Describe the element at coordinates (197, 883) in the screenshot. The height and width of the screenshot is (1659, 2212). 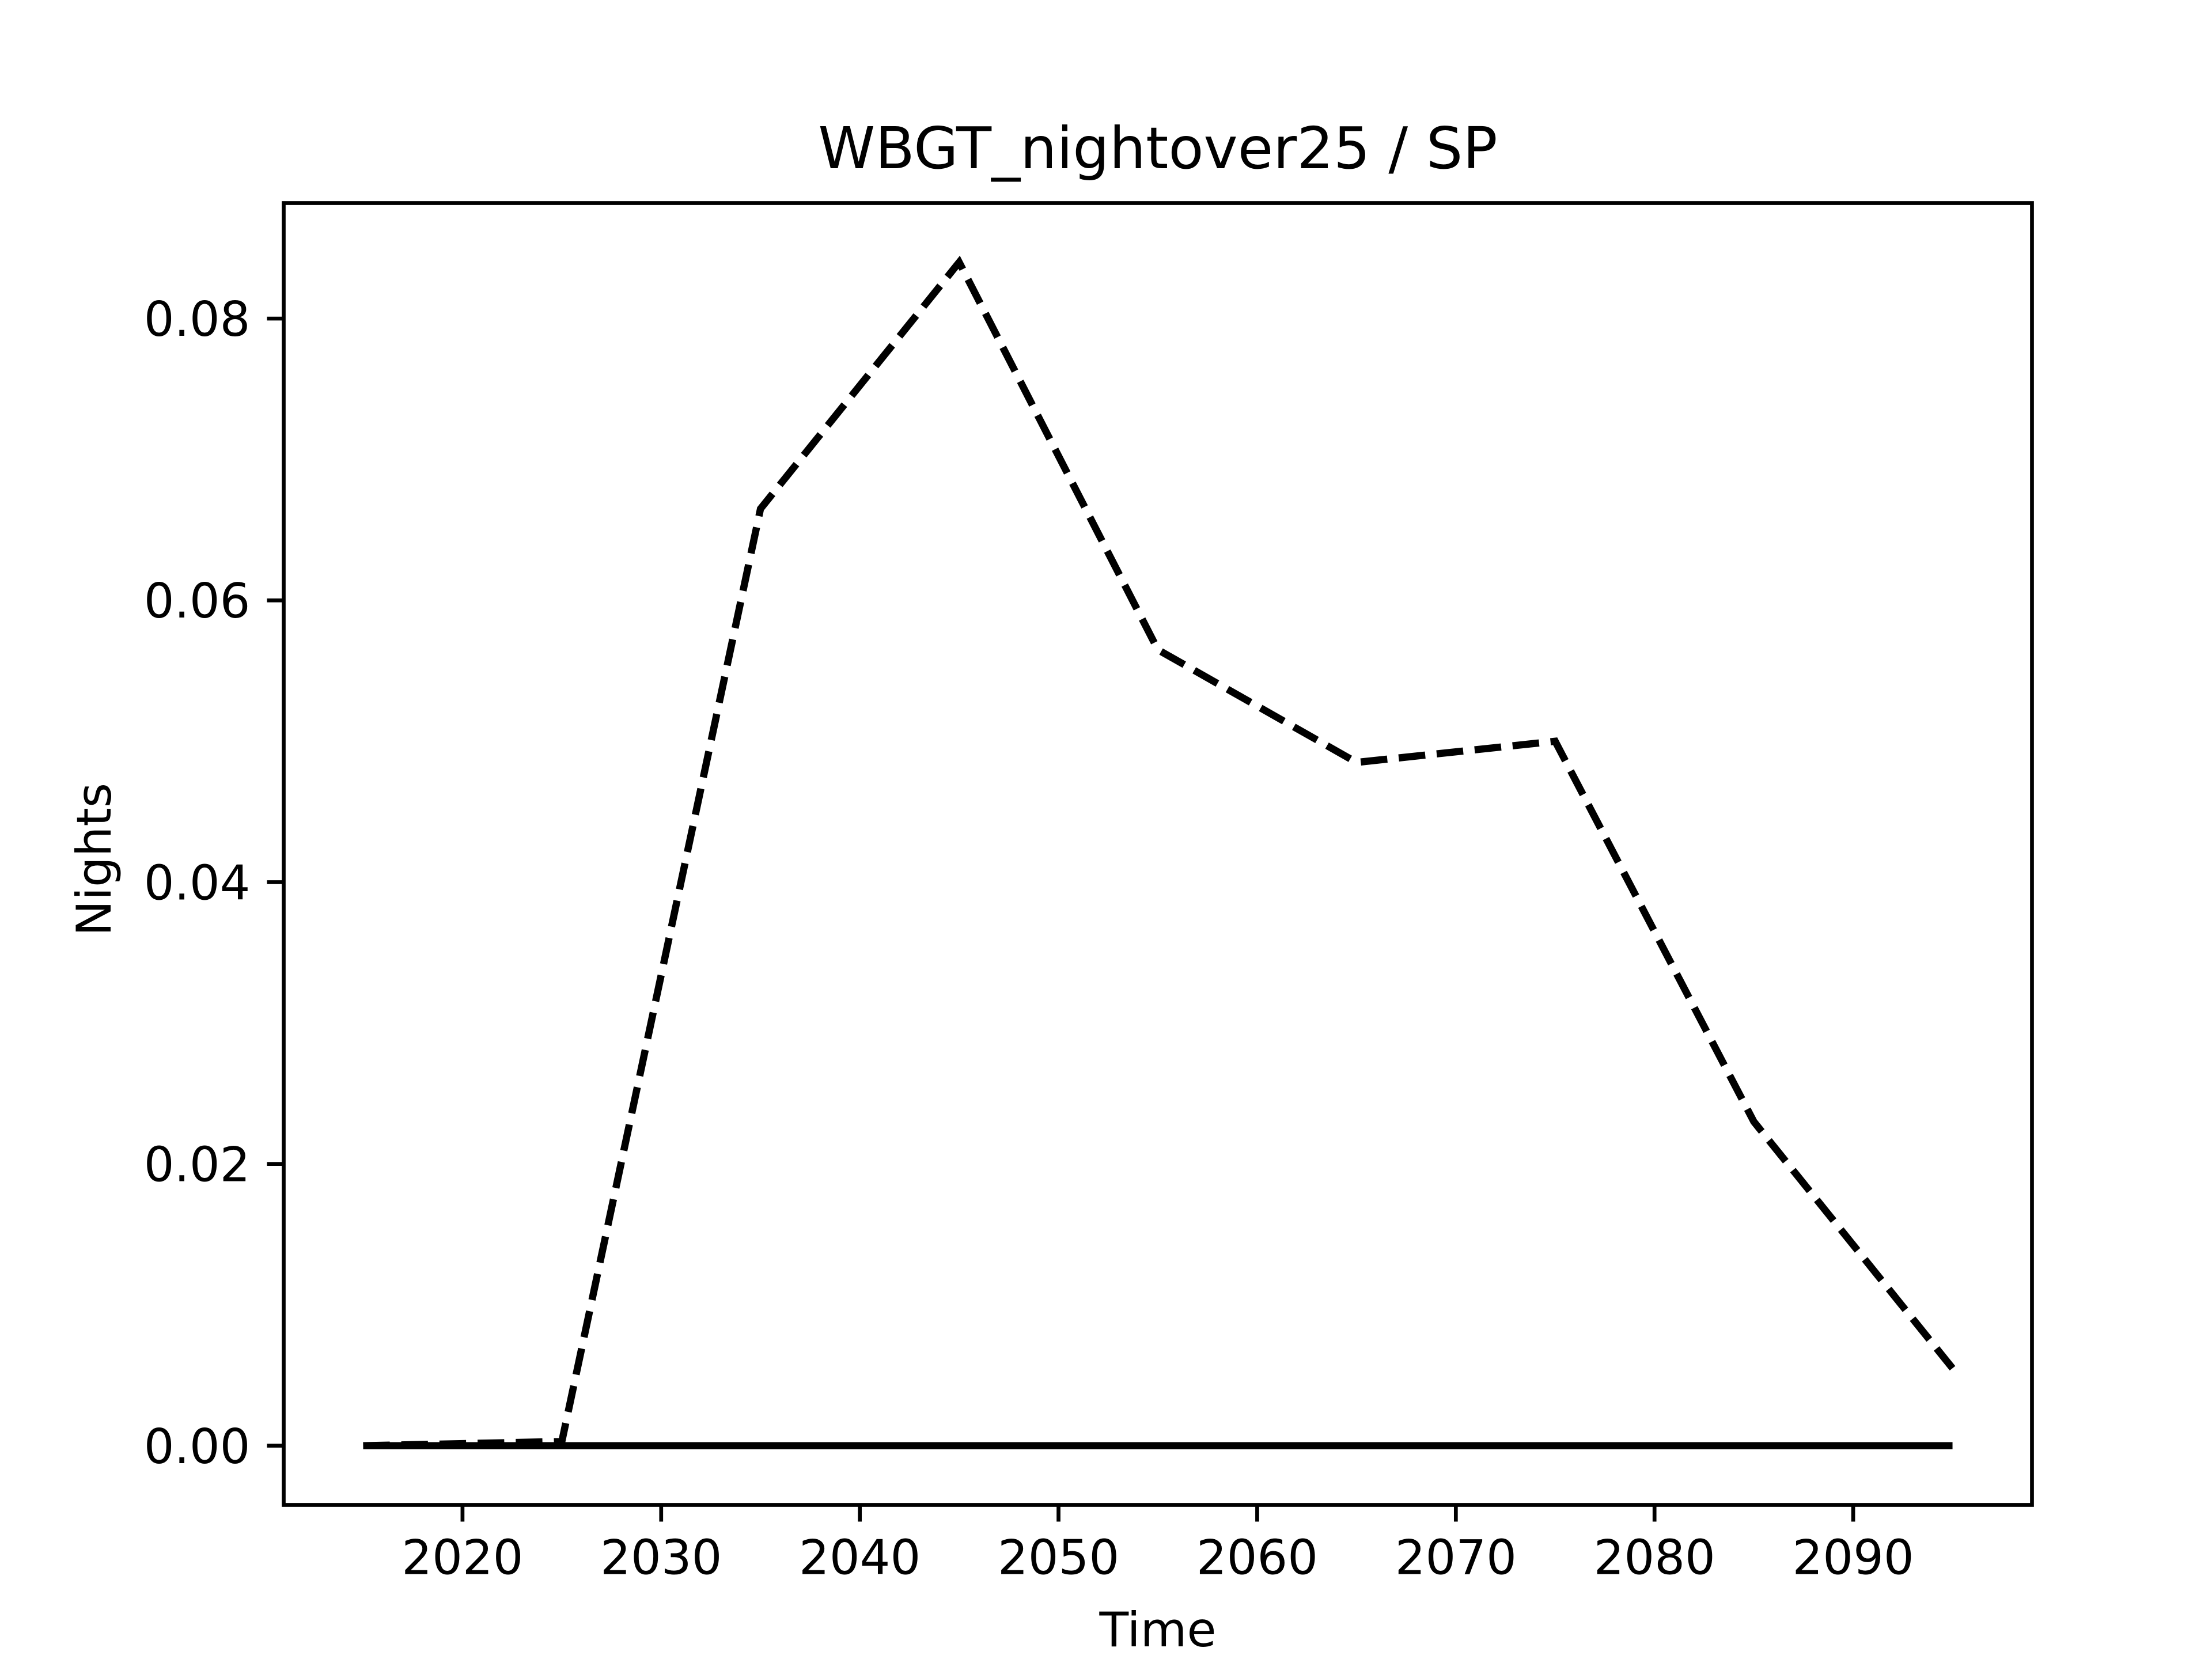
I see `y-tick-label: 0.04` at that location.